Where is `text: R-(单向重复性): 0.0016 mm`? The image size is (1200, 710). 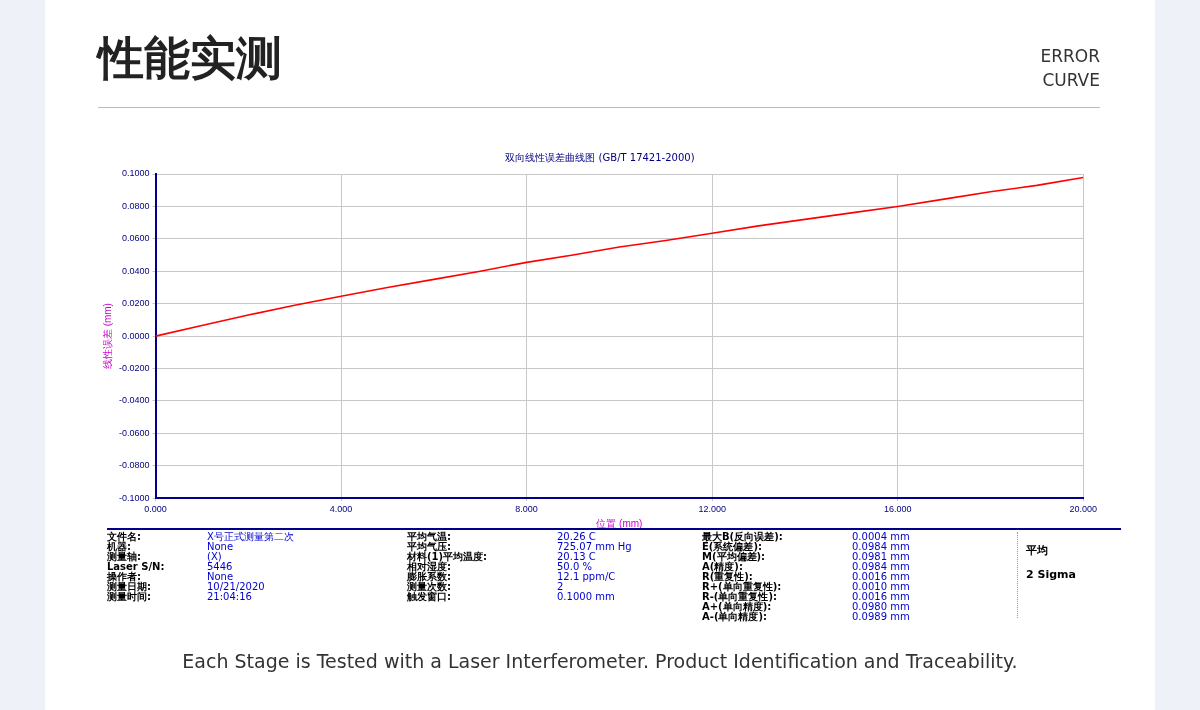
text: R-(单向重复性): 0.0016 mm is located at coordinates (806, 596).